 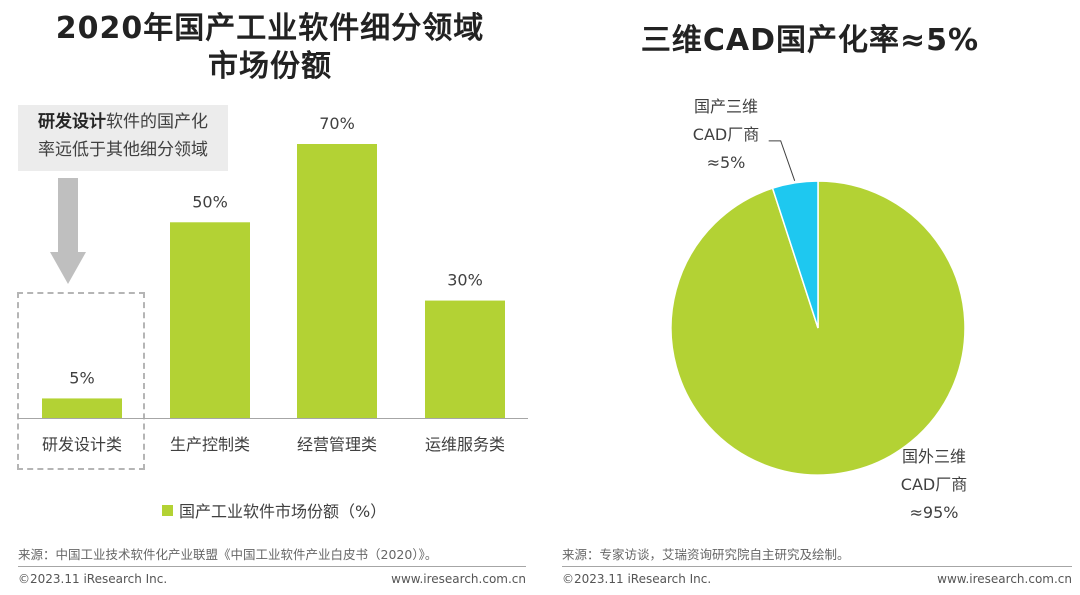 What do you see at coordinates (72, 122) in the screenshot?
I see `callout-bold: 研发设计` at bounding box center [72, 122].